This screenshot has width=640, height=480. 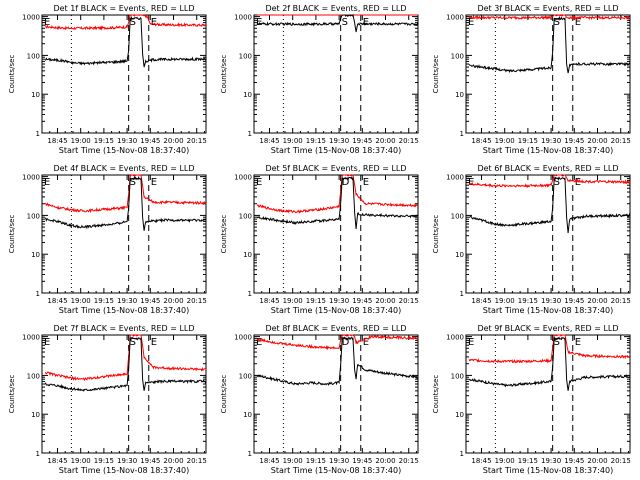 I want to click on panel-title: Det 7f BLACK = Events, RED = LLD, so click(x=123, y=328).